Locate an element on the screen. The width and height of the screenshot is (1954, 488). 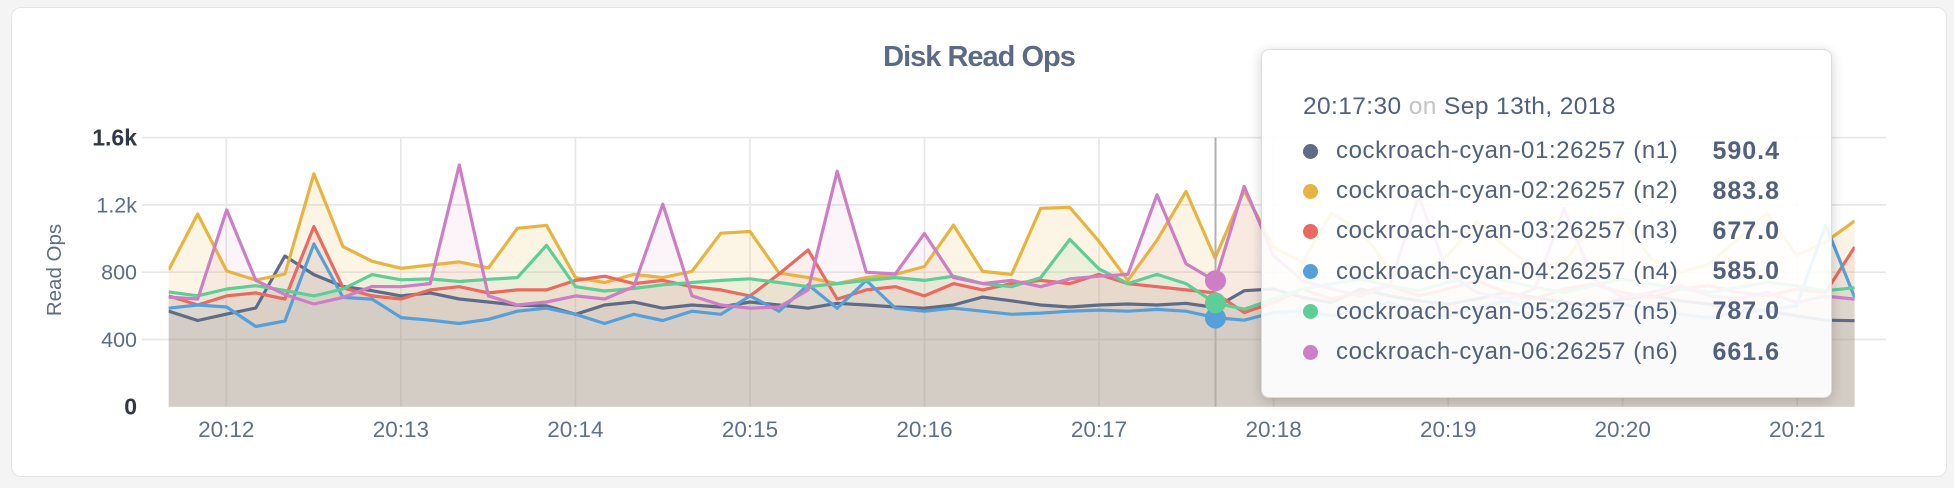
svg-text: 400 is located at coordinates (119, 340).